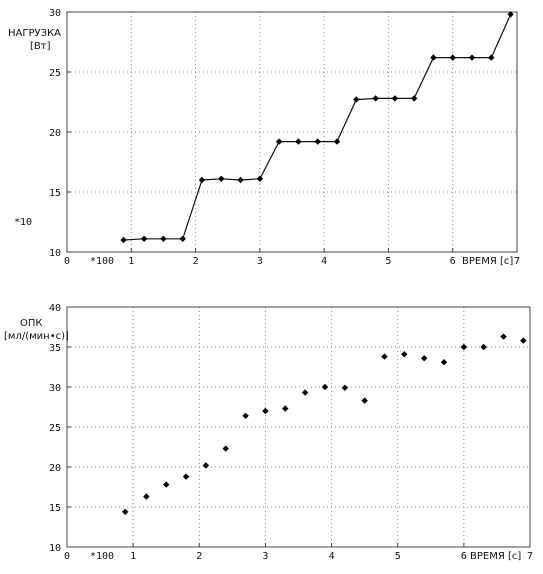  Describe the element at coordinates (67, 556) in the screenshot. I see `opk-chart-x-tick-label: 0` at that location.